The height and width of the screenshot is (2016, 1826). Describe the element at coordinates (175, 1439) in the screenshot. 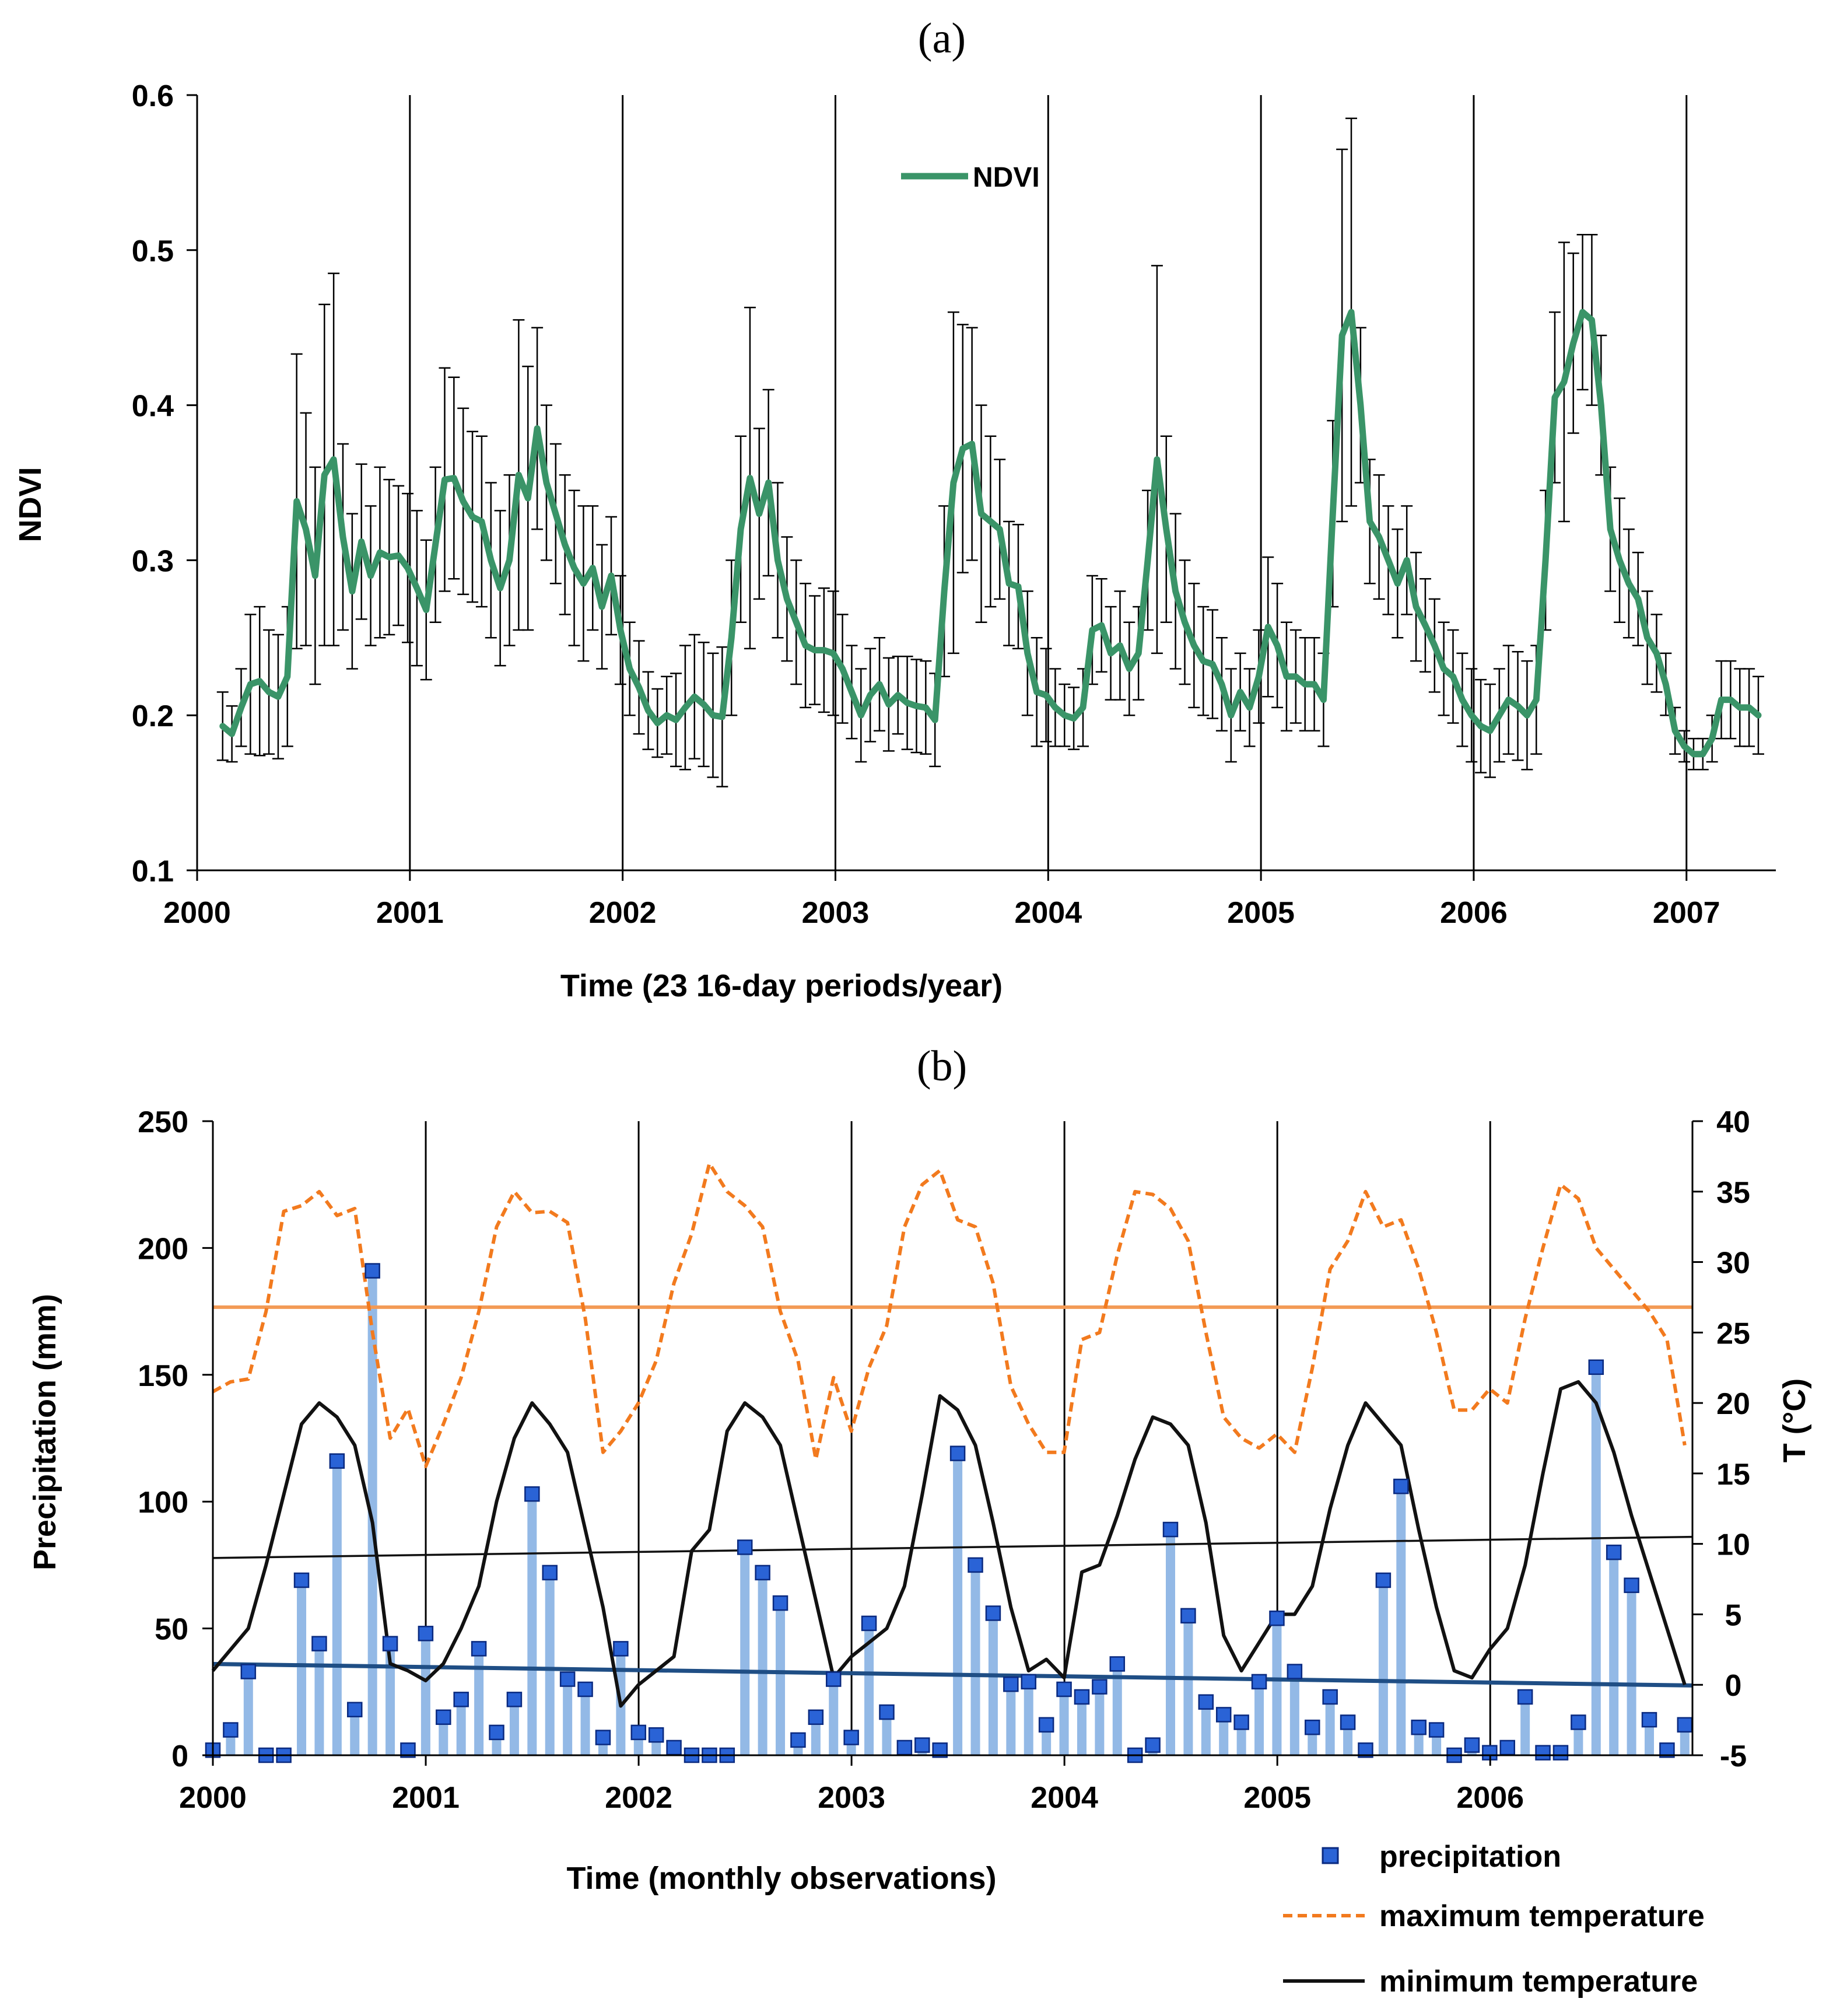

I see `panel-b-left-ticks: 0 50 100 150 200 250` at that location.